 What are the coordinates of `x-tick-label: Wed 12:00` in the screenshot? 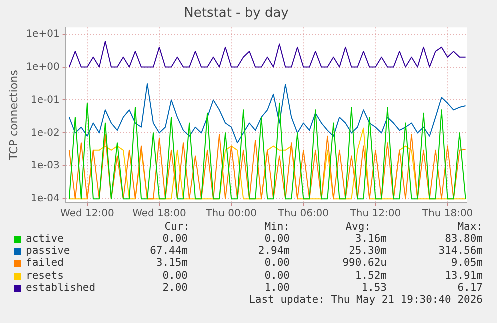 It's located at (87, 214).